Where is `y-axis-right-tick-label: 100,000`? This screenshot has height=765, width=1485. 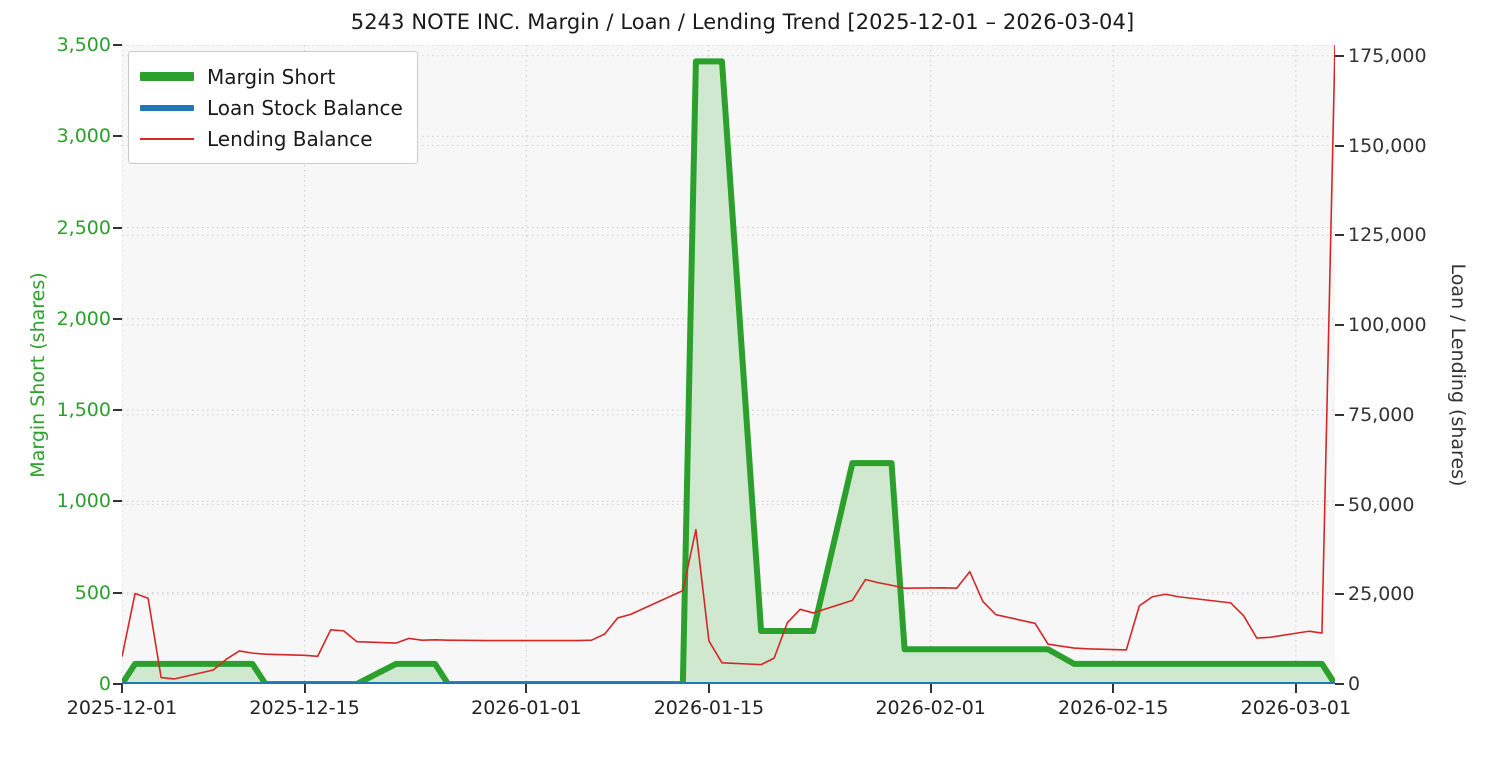 y-axis-right-tick-label: 100,000 is located at coordinates (1387, 325).